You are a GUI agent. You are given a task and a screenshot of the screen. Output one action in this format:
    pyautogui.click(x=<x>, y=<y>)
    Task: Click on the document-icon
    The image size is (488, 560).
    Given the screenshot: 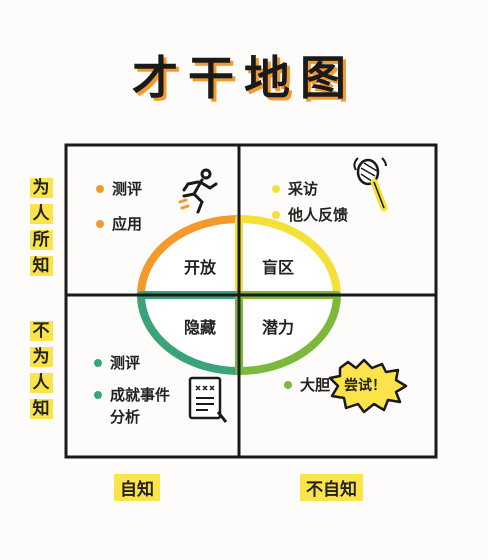 What is the action you would take?
    pyautogui.click(x=208, y=399)
    